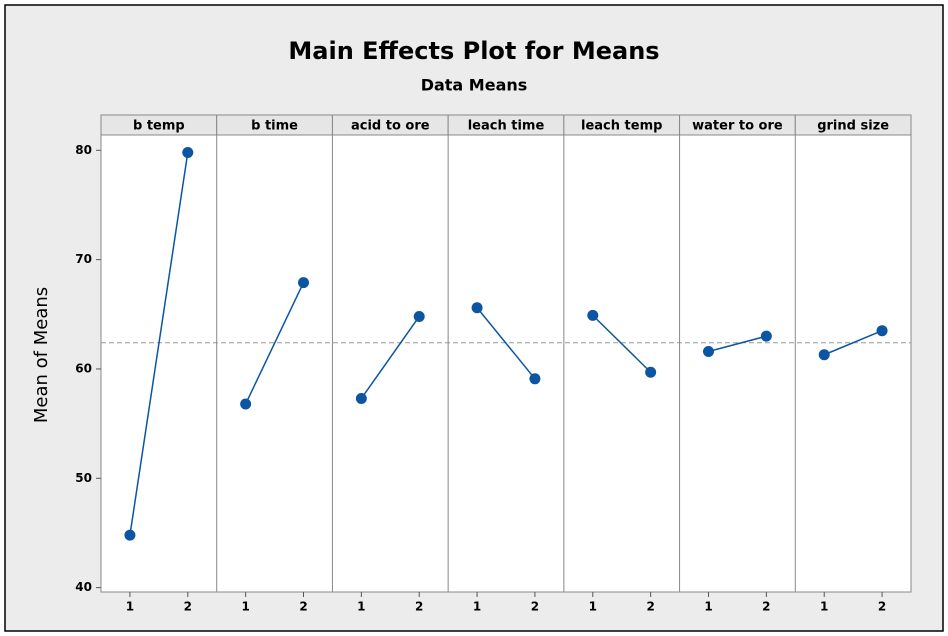  I want to click on panel-label: b time, so click(274, 126).